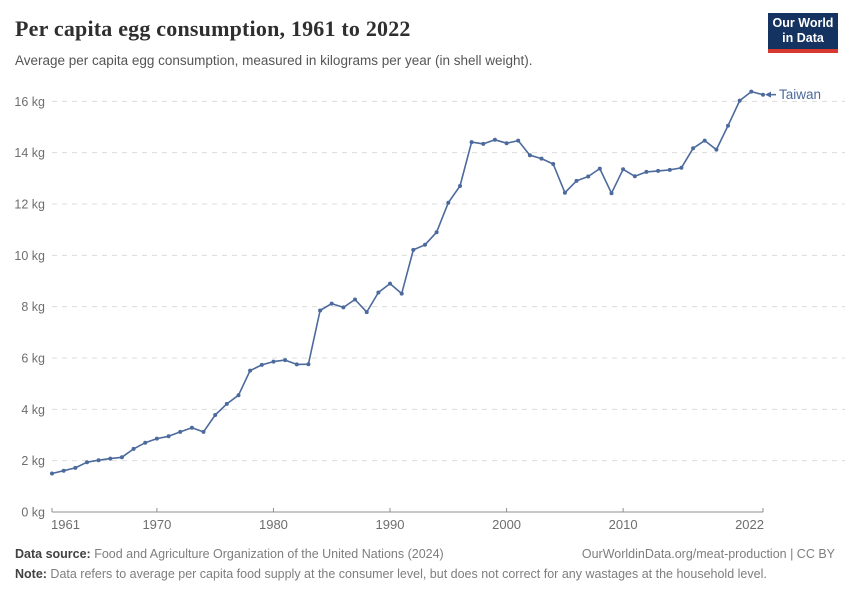 This screenshot has height=600, width=850. Describe the element at coordinates (33, 307) in the screenshot. I see `y-axis-tick-label: 8 kg` at that location.